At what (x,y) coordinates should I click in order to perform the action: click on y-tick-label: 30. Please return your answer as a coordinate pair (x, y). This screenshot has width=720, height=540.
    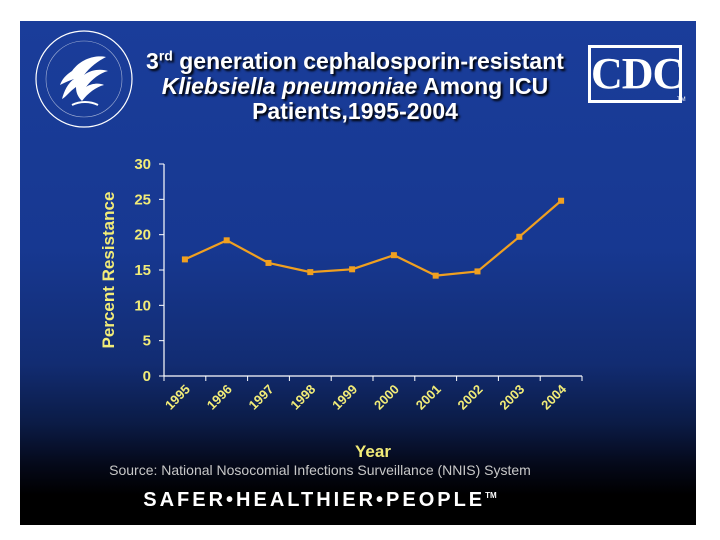
    Looking at the image, I should click on (142, 164).